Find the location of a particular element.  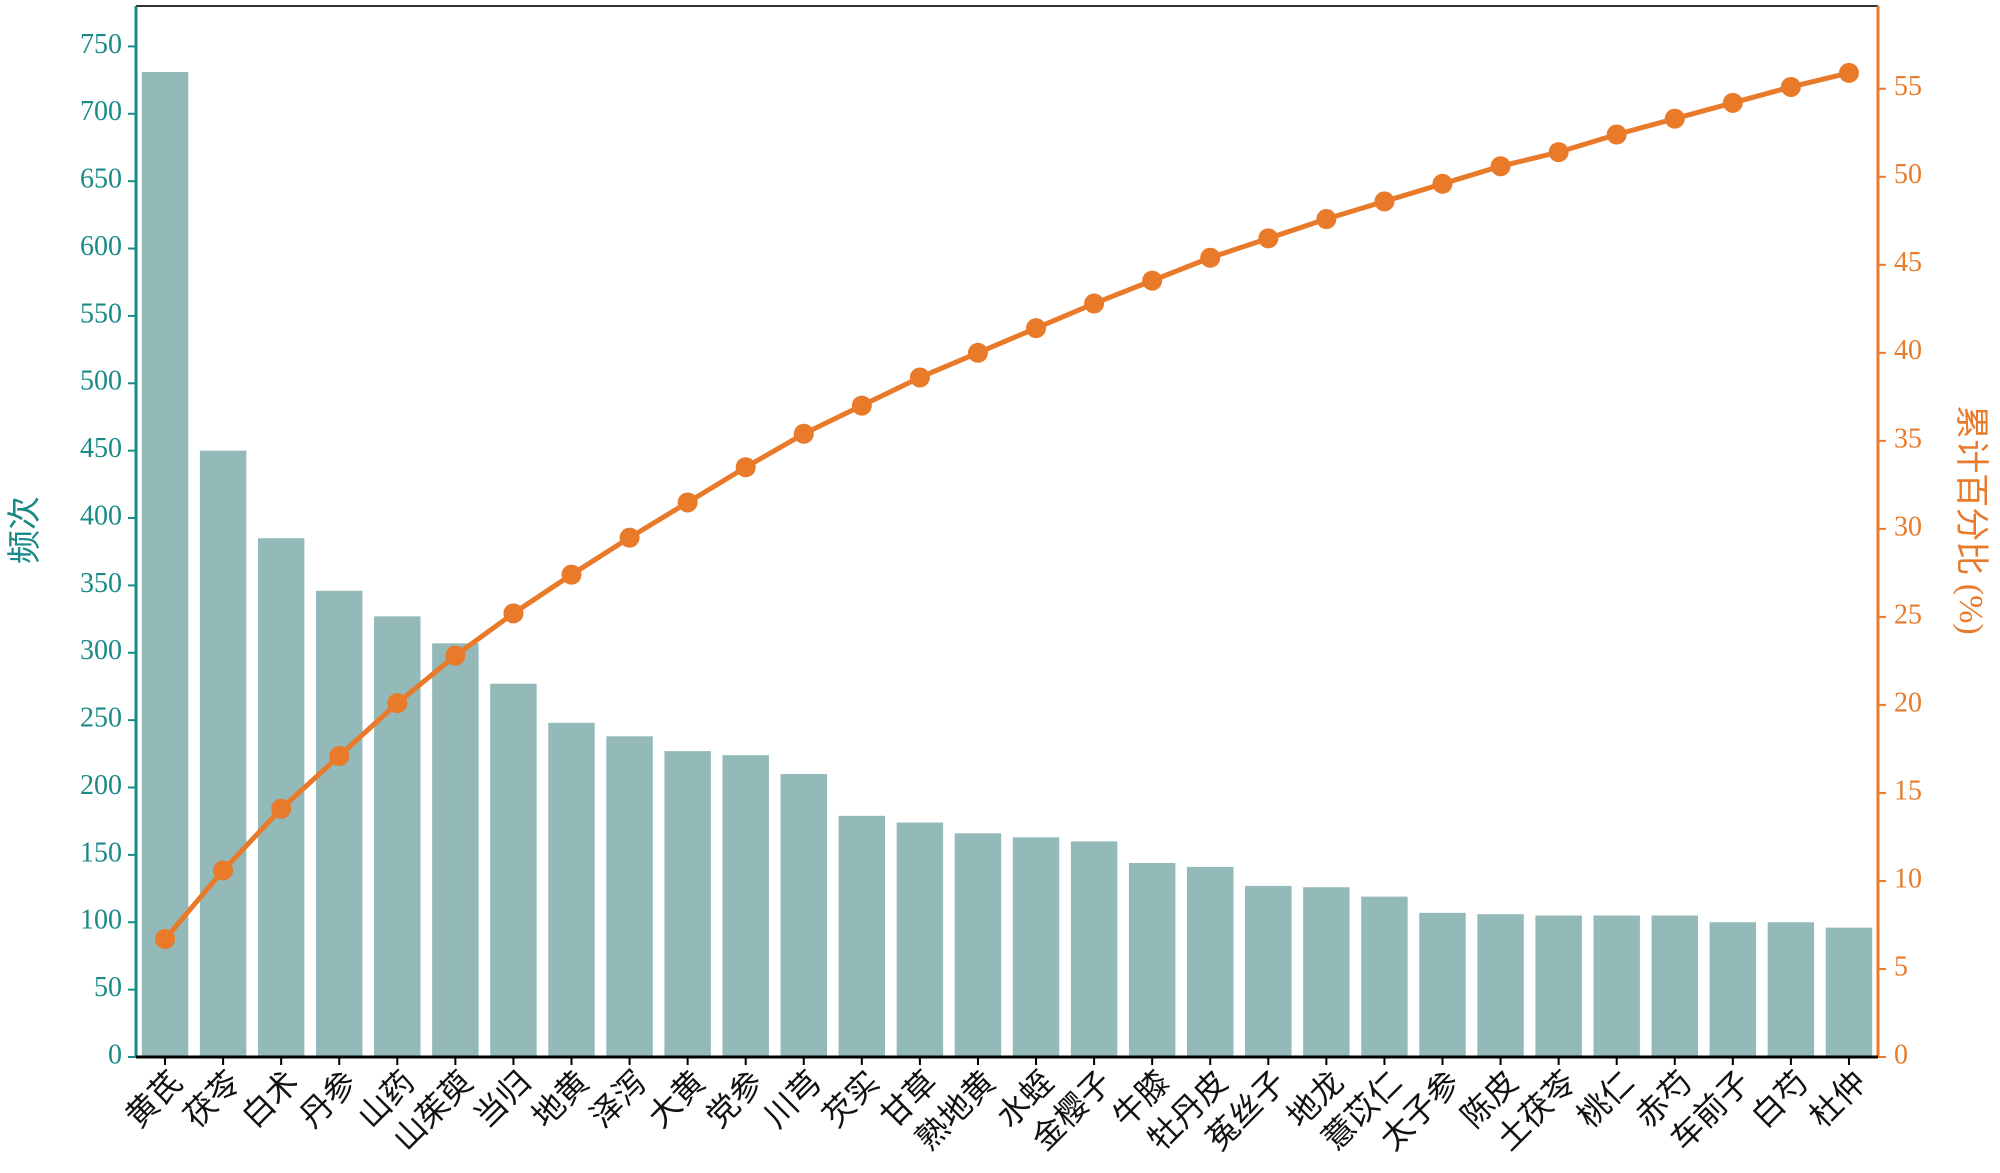

x-tick-label: 黄芪 is located at coordinates (153, 1099).